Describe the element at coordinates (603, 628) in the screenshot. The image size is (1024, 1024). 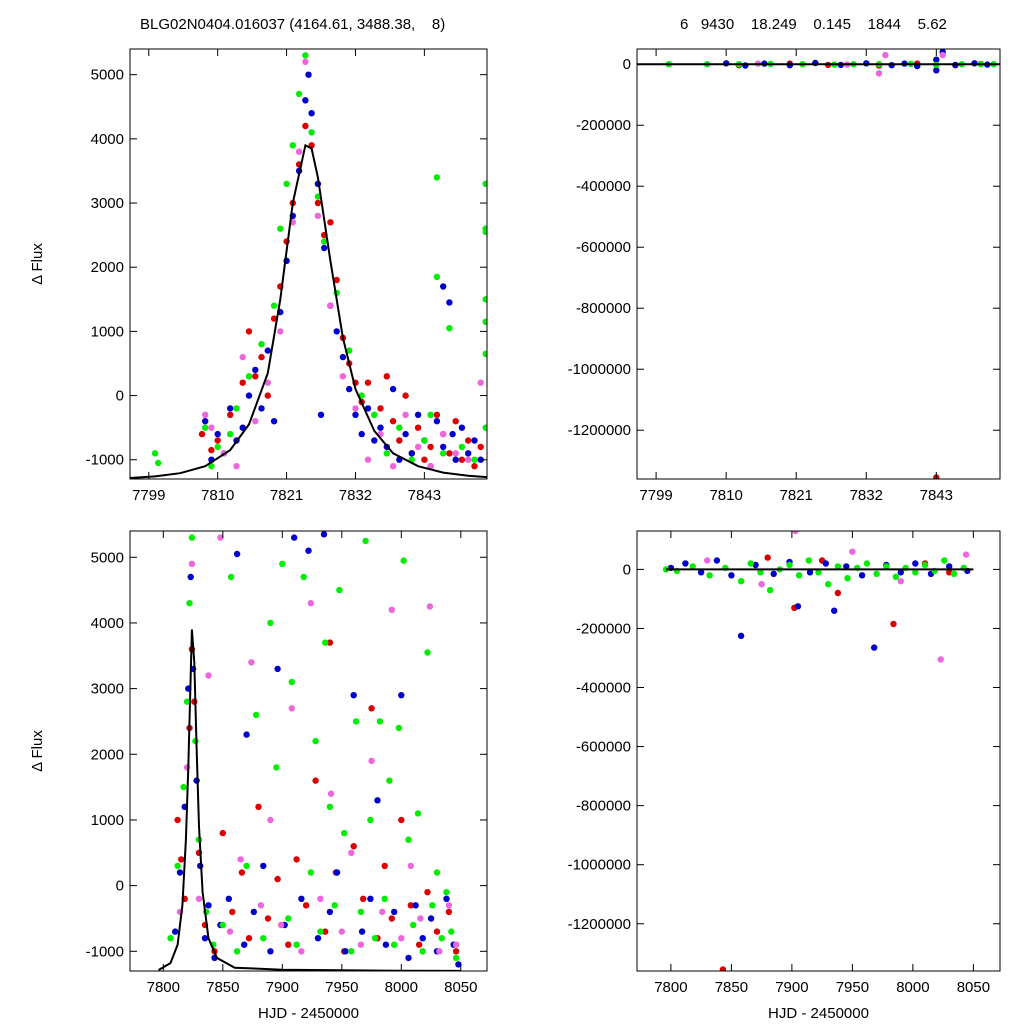
I see `y-tick-label: -200000` at that location.